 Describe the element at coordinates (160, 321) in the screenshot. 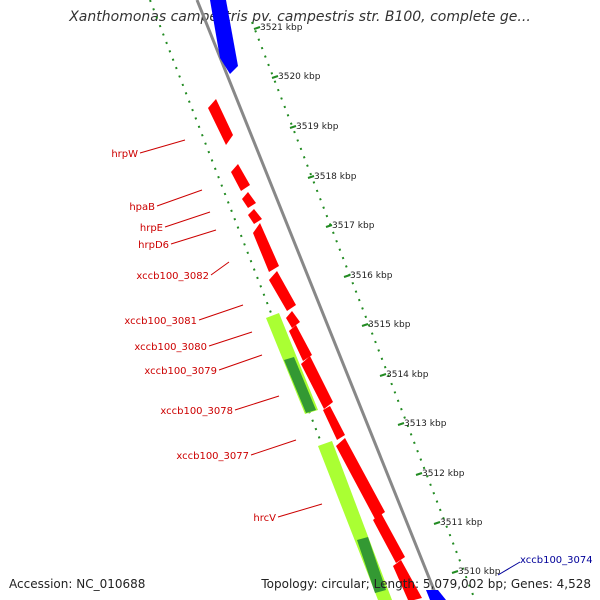

I see `gene-label-xccb100_3081: xccb100_3081` at that location.